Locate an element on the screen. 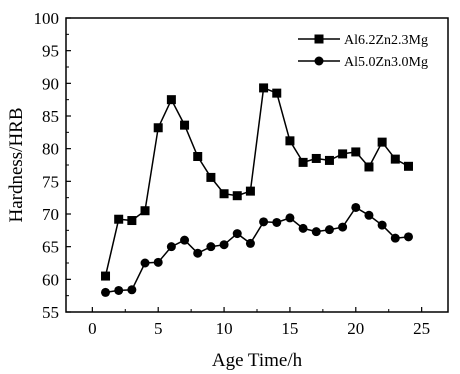 The image size is (460, 374). x-tick-label: 25 is located at coordinates (421, 328).